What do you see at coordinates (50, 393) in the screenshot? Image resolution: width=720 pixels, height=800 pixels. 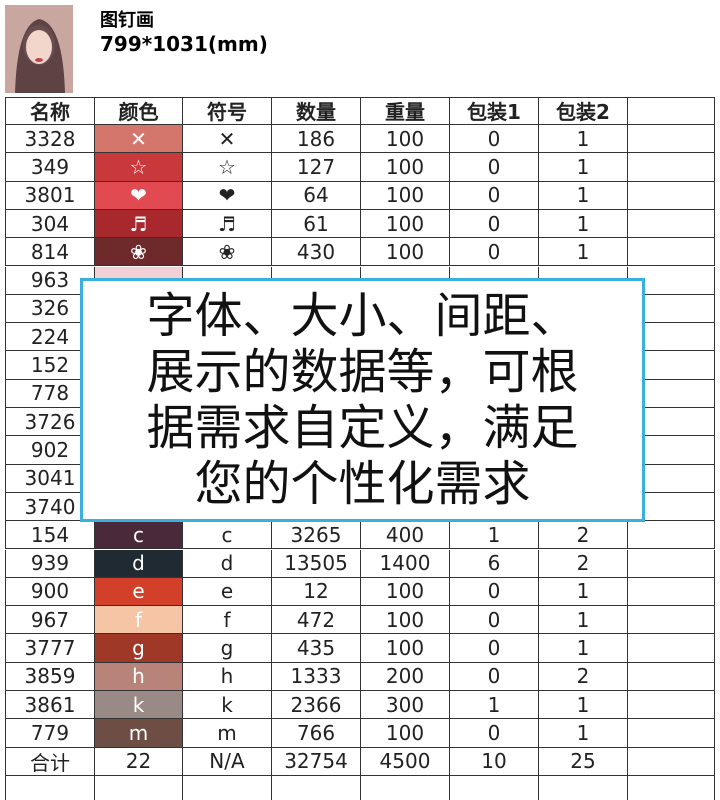 I see `name-cell: 778` at bounding box center [50, 393].